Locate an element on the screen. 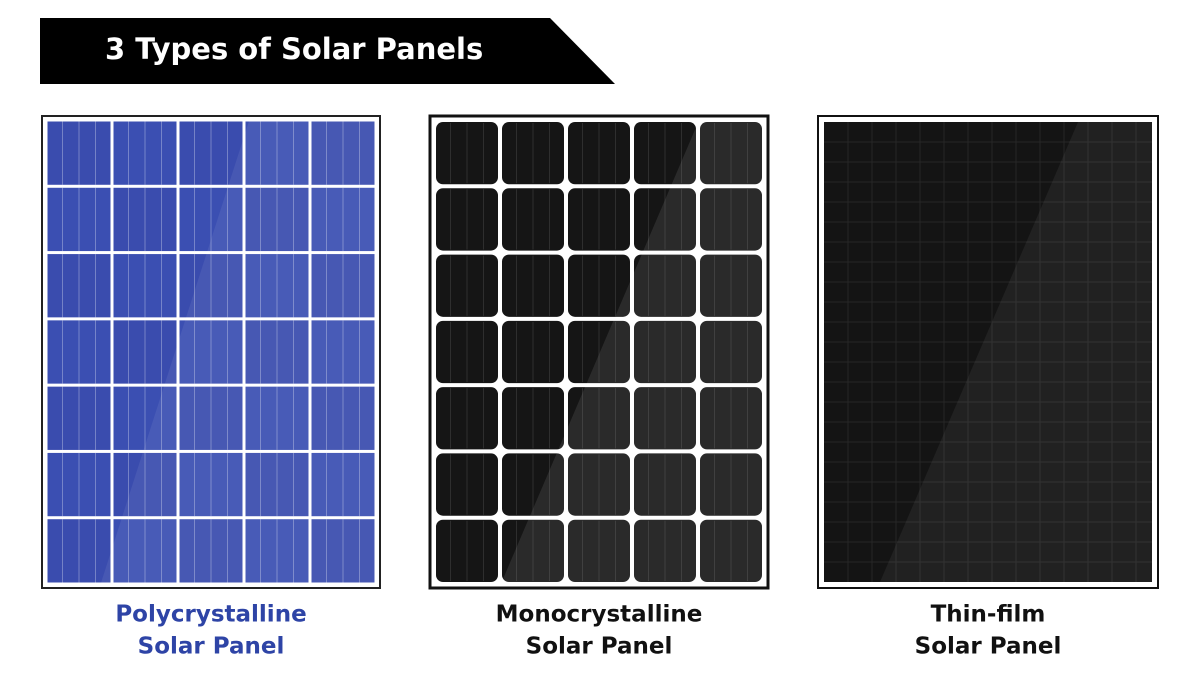  title-banner is located at coordinates (327, 51).